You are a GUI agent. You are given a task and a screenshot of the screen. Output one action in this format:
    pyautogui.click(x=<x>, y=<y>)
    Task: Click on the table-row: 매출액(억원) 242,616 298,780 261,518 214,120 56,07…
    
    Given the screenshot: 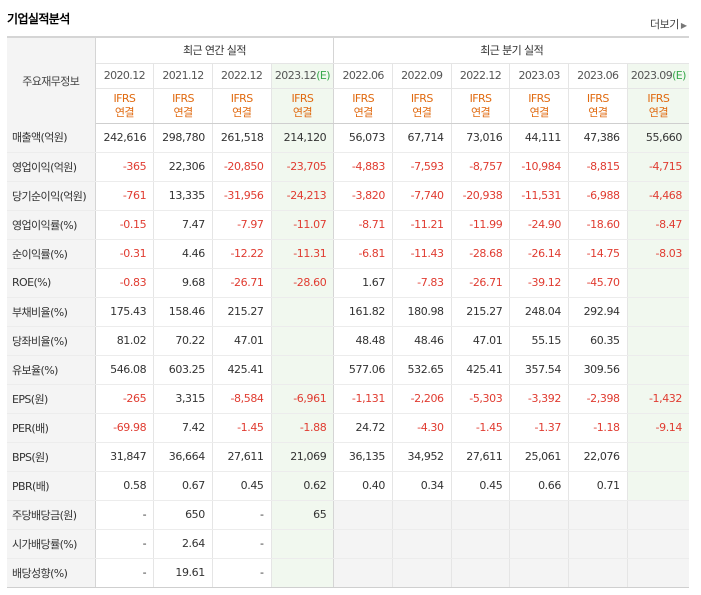 What is the action you would take?
    pyautogui.click(x=348, y=138)
    